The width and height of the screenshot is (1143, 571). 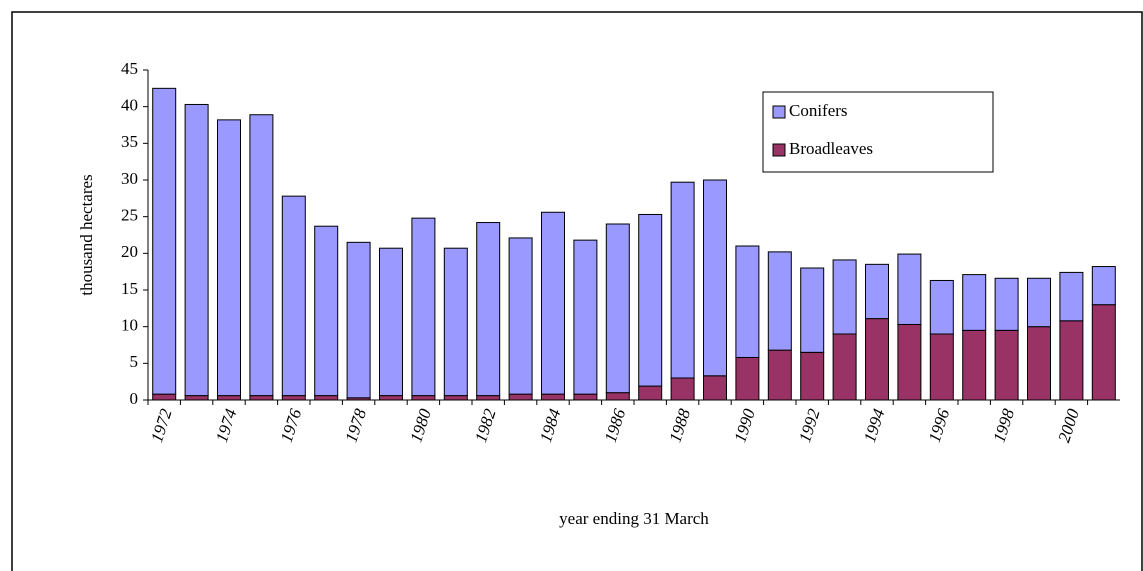 I want to click on y-axis-label: thousand hectares, so click(x=86, y=234).